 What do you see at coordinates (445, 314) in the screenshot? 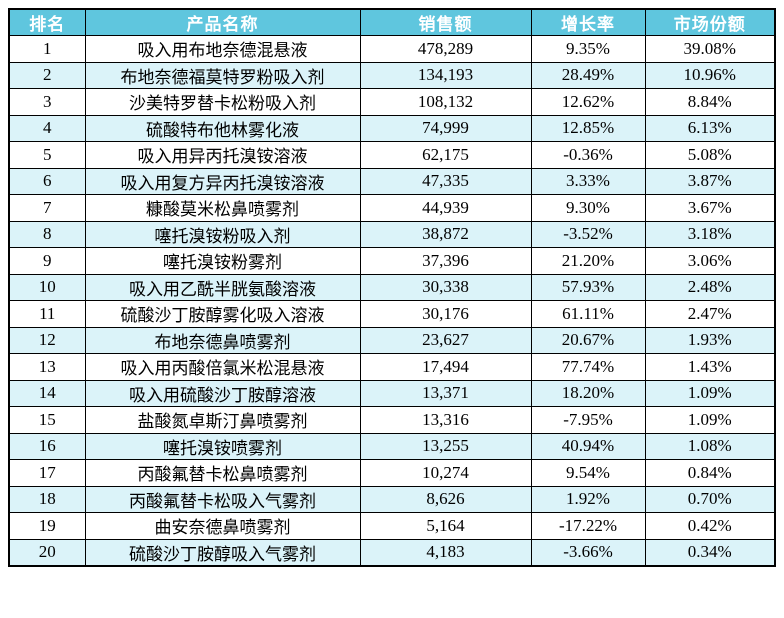
I see `sales-cell: 30,176` at bounding box center [445, 314].